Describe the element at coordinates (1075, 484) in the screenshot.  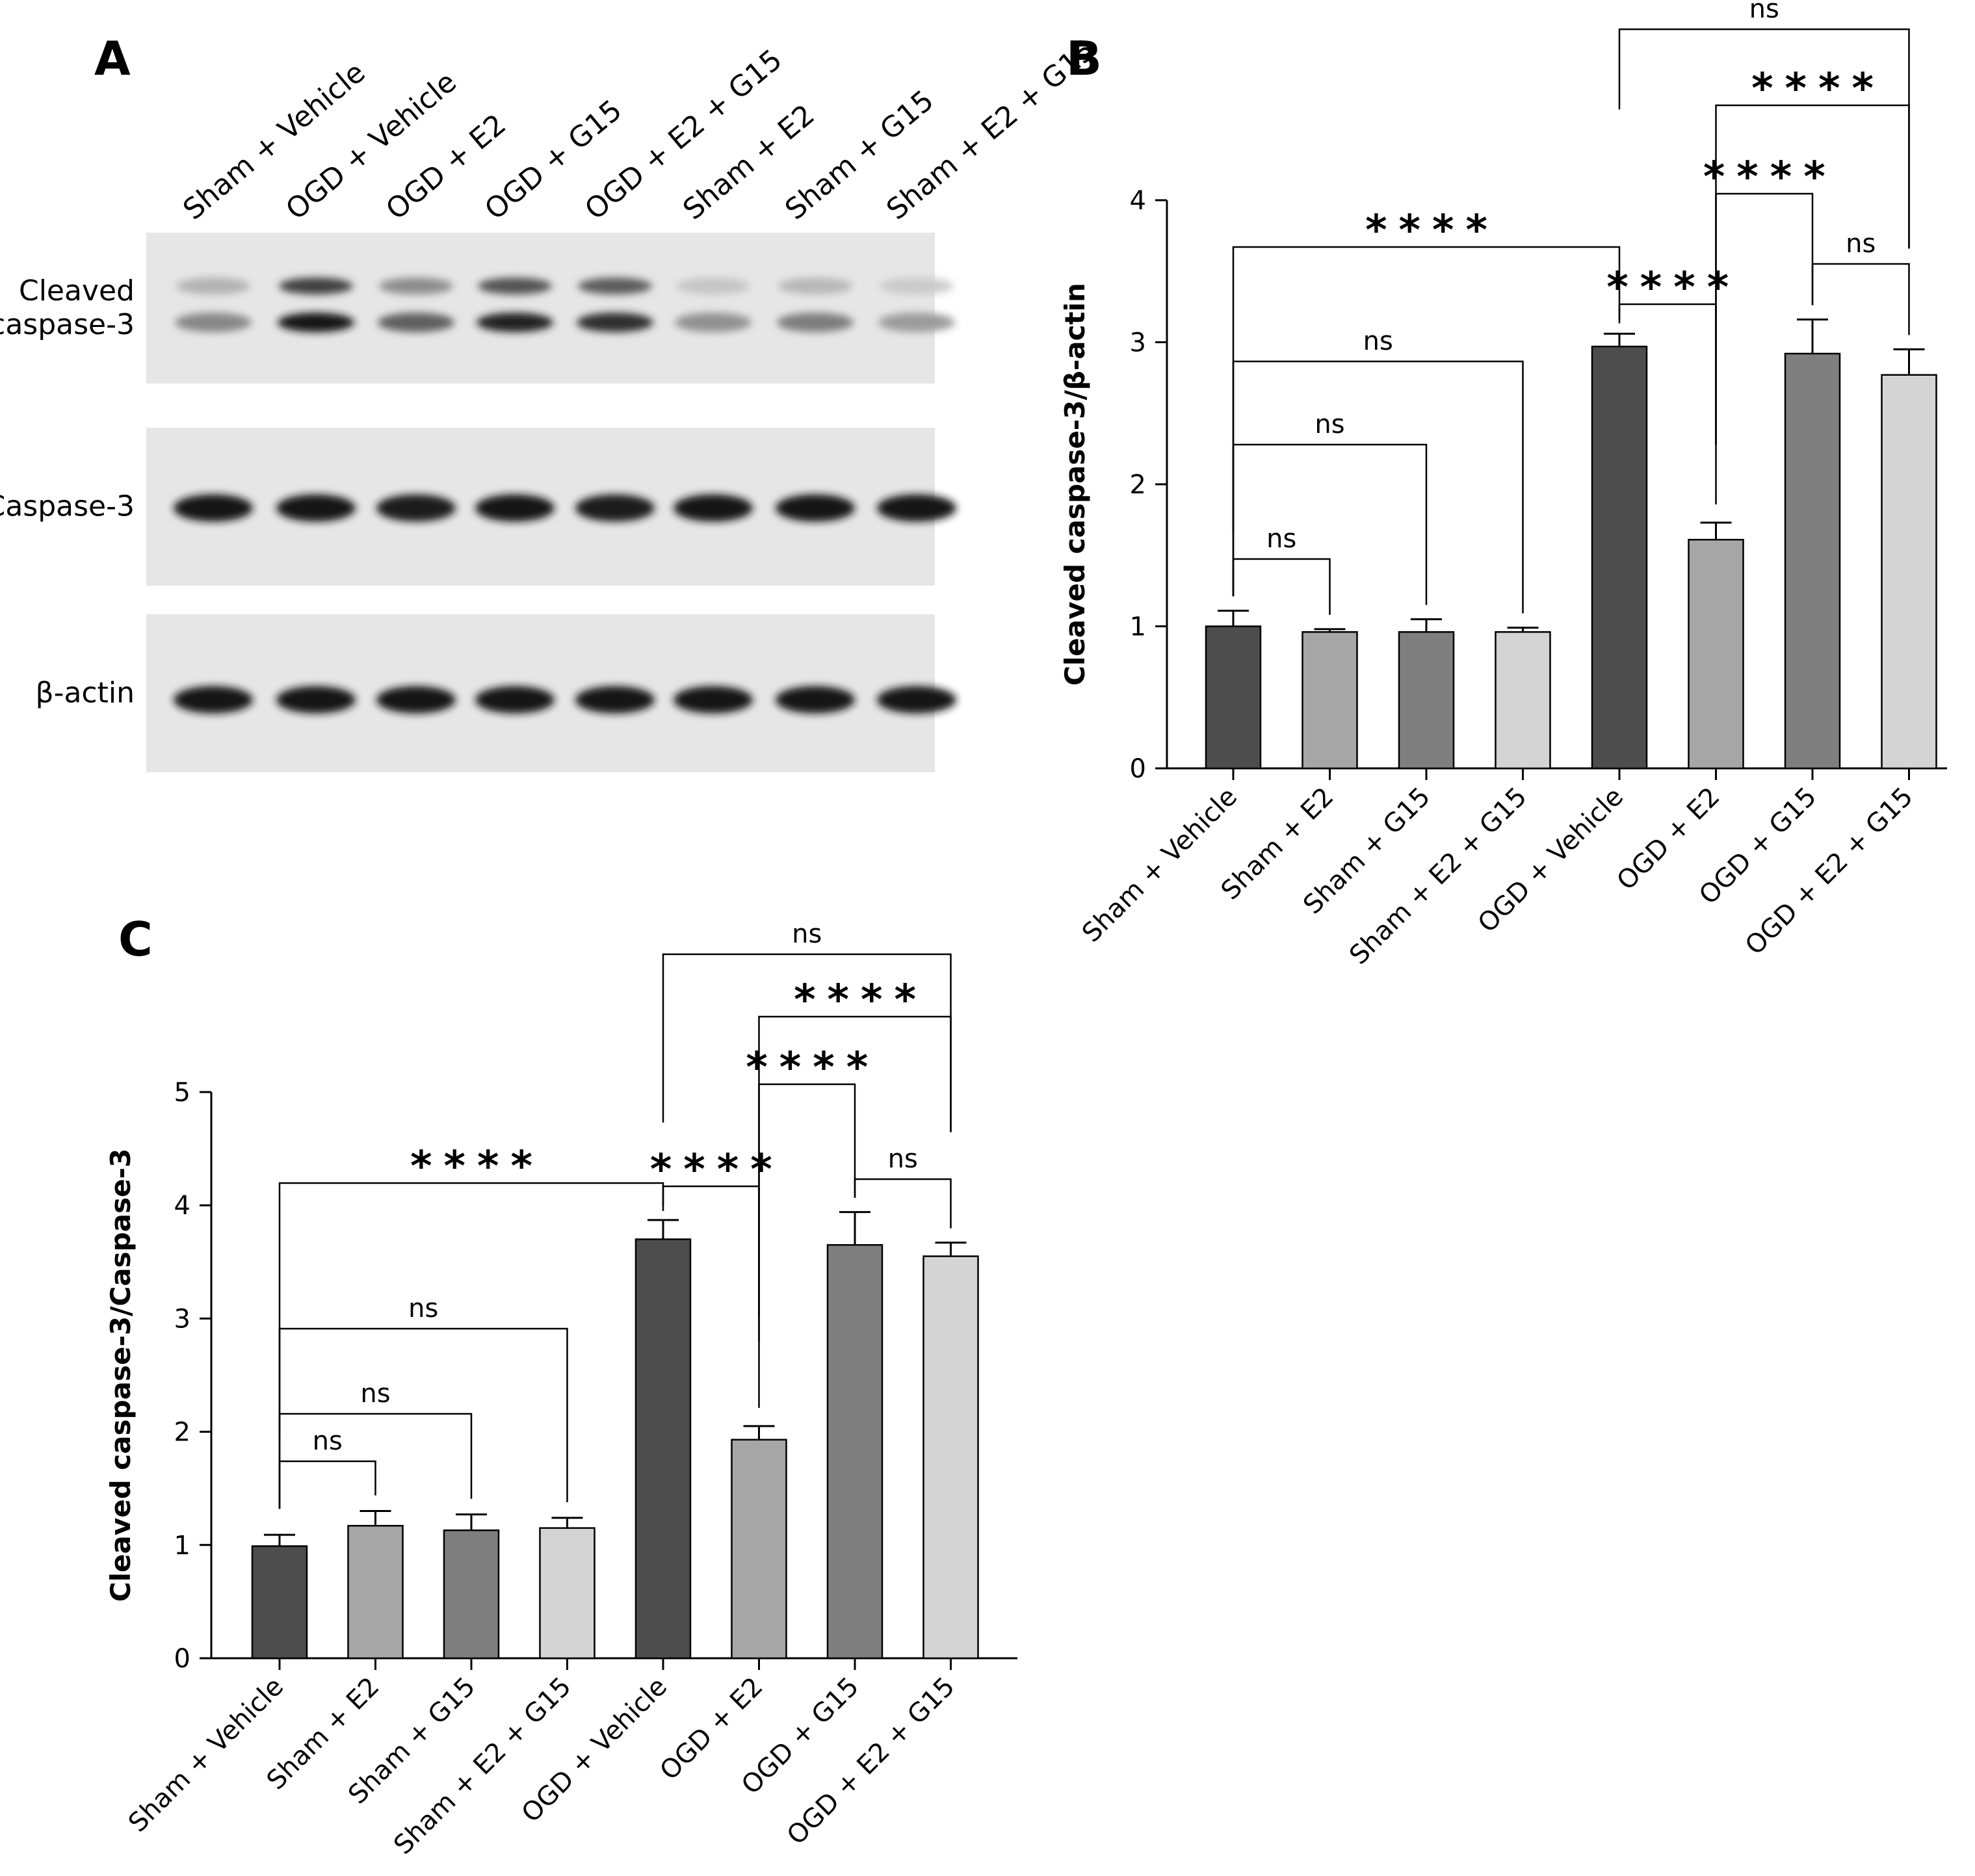
I see `y-axis-title: Cleaved caspase-3/β-actin` at that location.